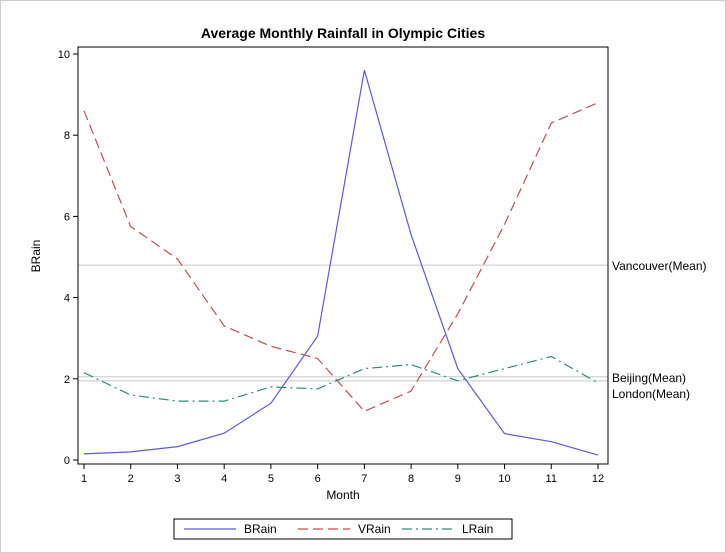  Describe the element at coordinates (67, 136) in the screenshot. I see `y-tick-label: 8` at that location.